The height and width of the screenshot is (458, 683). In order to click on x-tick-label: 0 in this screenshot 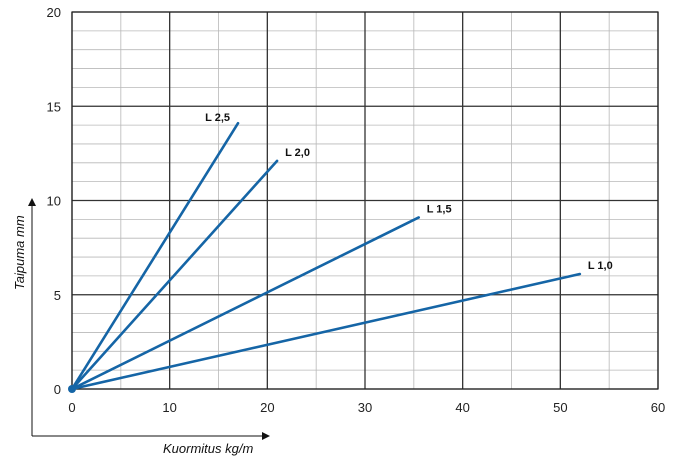, I will do `click(71, 407)`.